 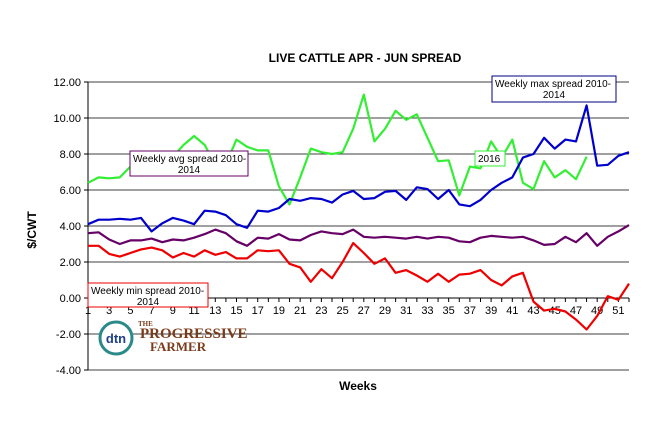 I want to click on annotation-max-spread: Weekly max spread 2010-2014, so click(x=554, y=89).